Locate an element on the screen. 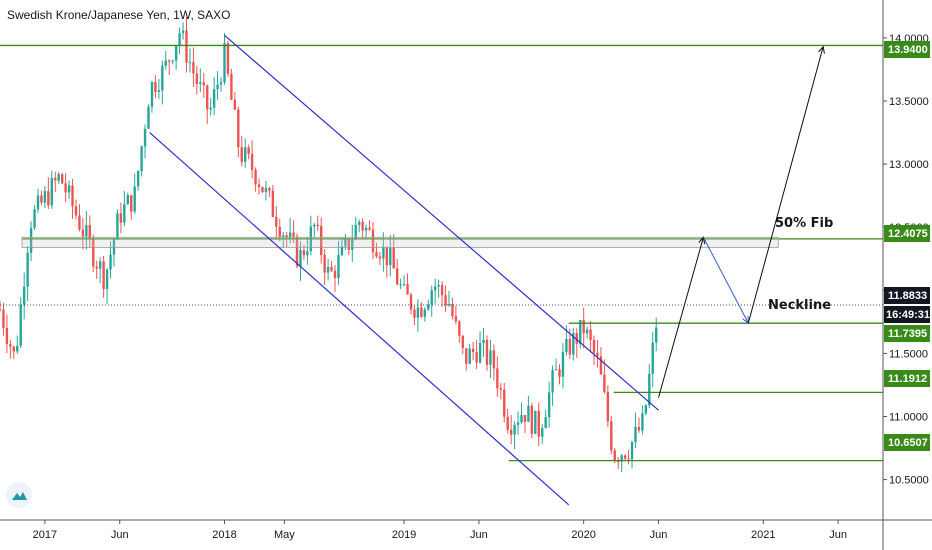 This screenshot has width=932, height=550. projection-segment is located at coordinates (785, 185).